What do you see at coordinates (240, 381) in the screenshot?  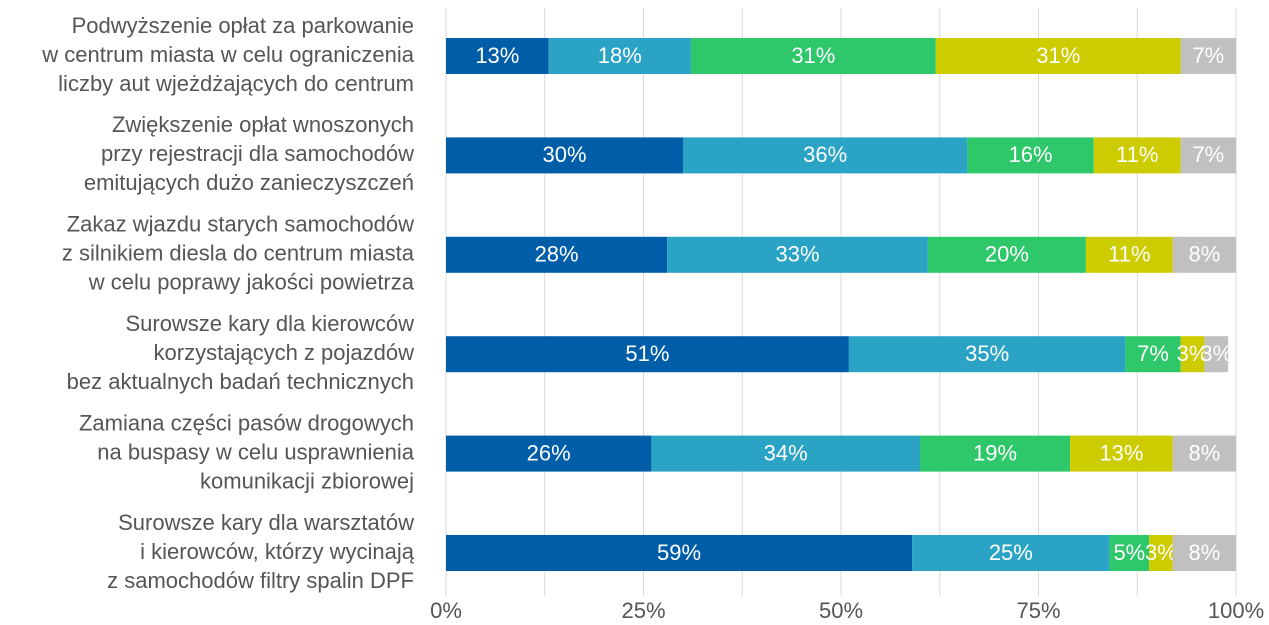 I see `category-label: bez aktualnych badań technicznych` at bounding box center [240, 381].